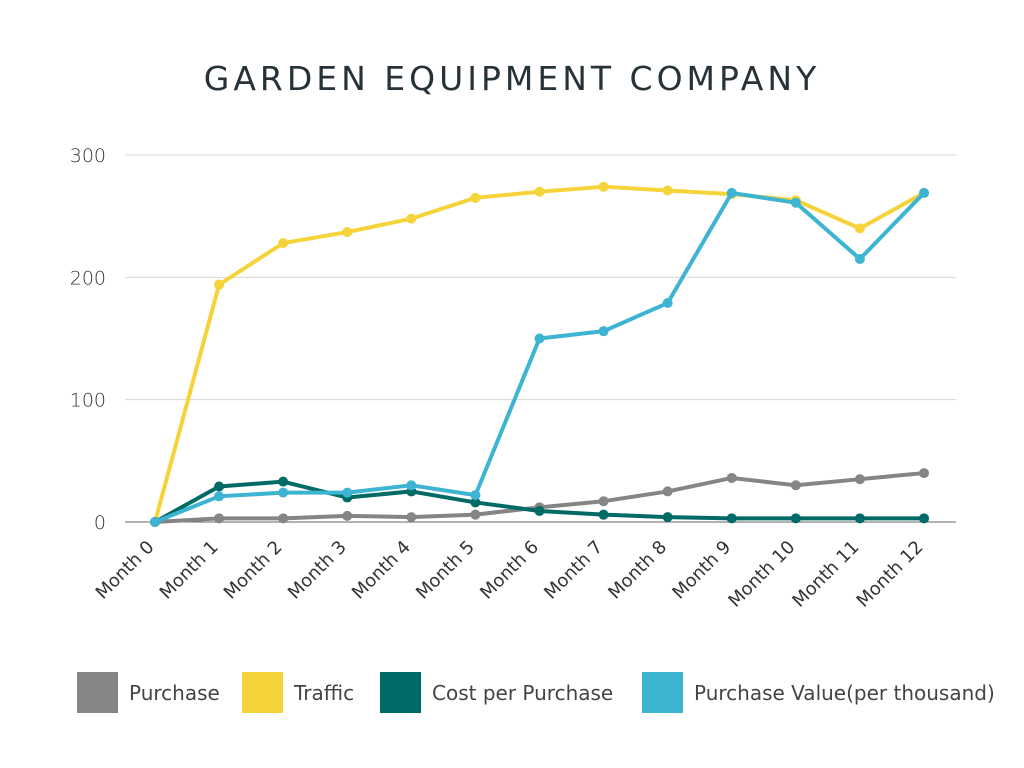  I want to click on x-tick-label: Month 0, so click(125, 570).